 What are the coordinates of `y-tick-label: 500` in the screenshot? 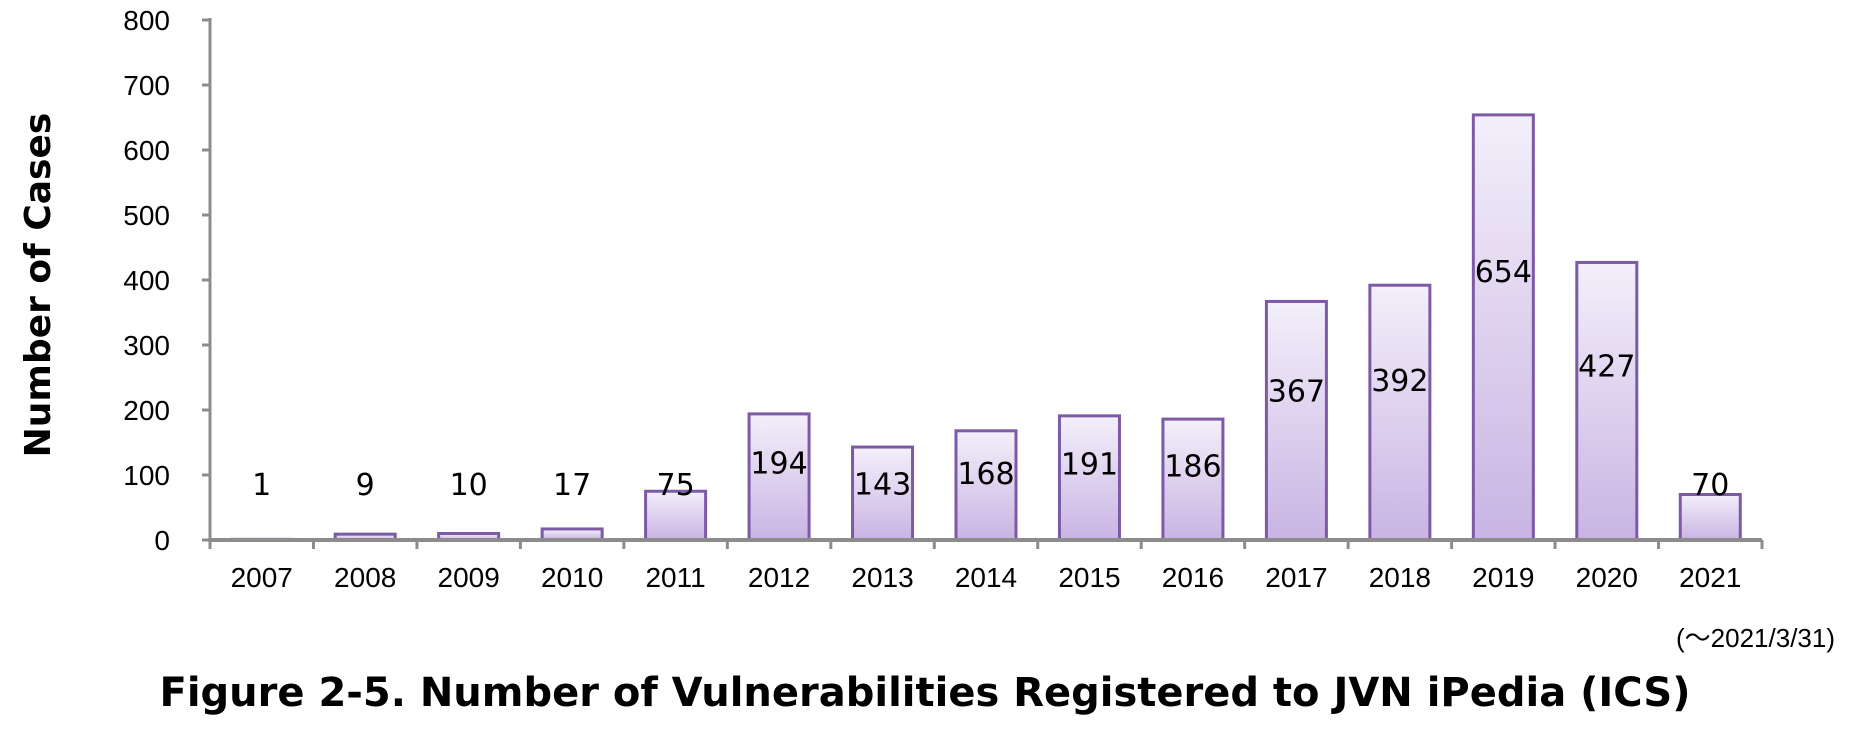 It's located at (146, 215).